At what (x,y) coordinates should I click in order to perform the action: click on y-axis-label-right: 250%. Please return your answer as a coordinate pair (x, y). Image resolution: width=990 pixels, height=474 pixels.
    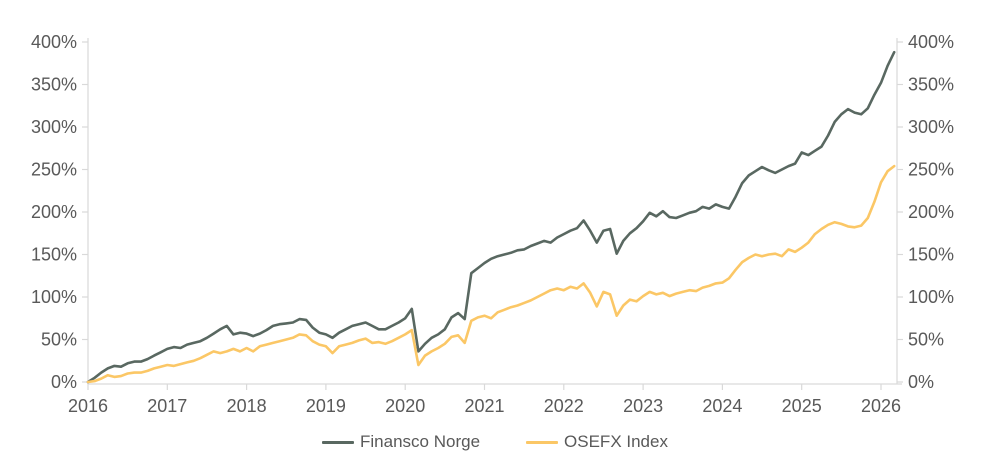
    Looking at the image, I should click on (931, 170).